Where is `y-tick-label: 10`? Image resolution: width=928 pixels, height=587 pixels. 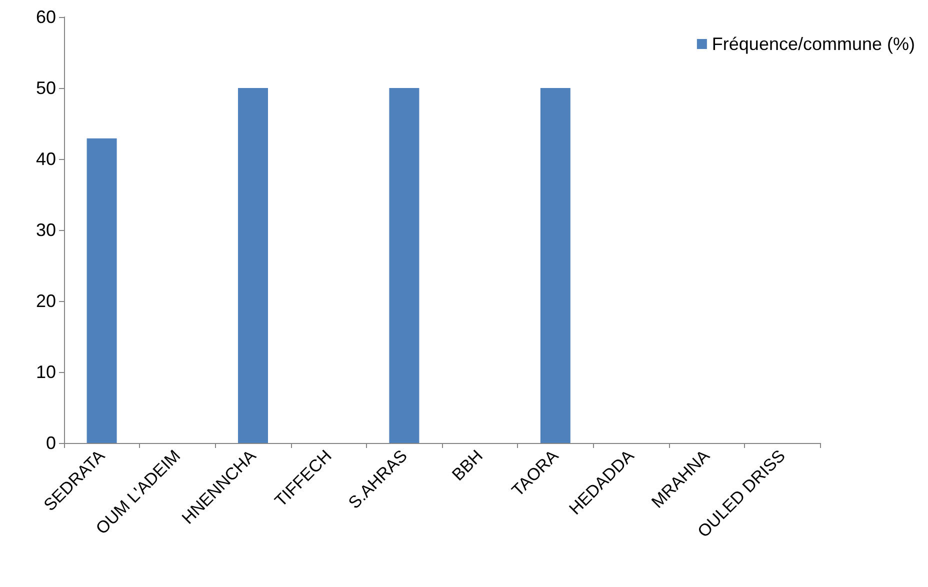 y-tick-label: 10 is located at coordinates (46, 372).